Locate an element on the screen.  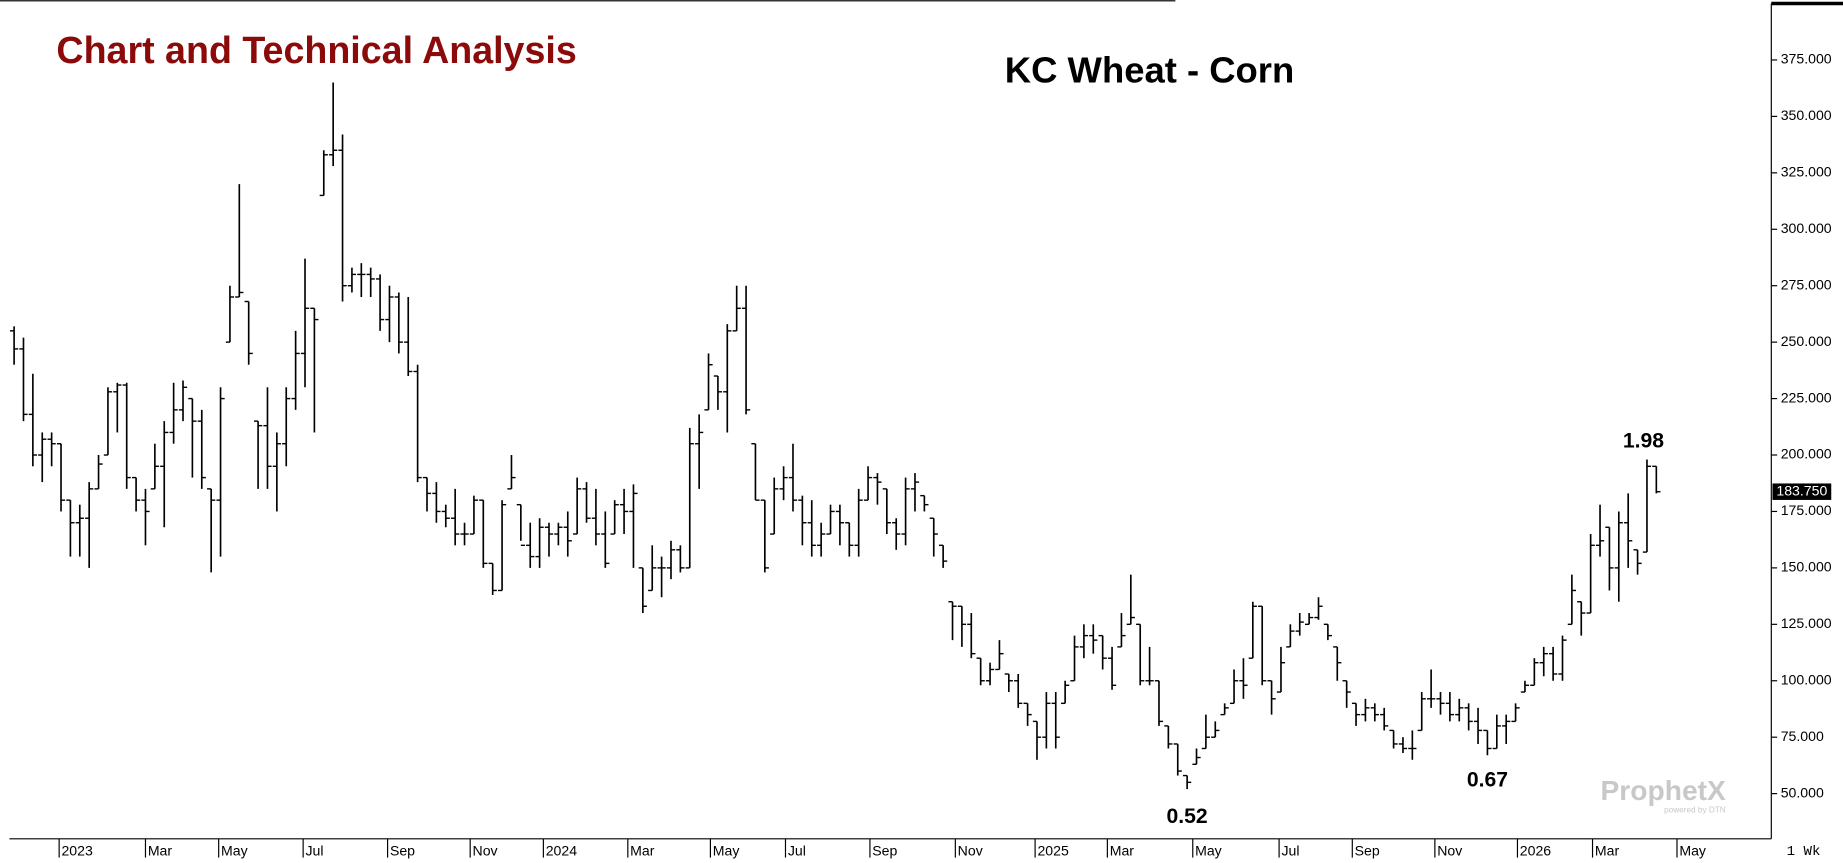
logo: ProphetX is located at coordinates (1663, 790).